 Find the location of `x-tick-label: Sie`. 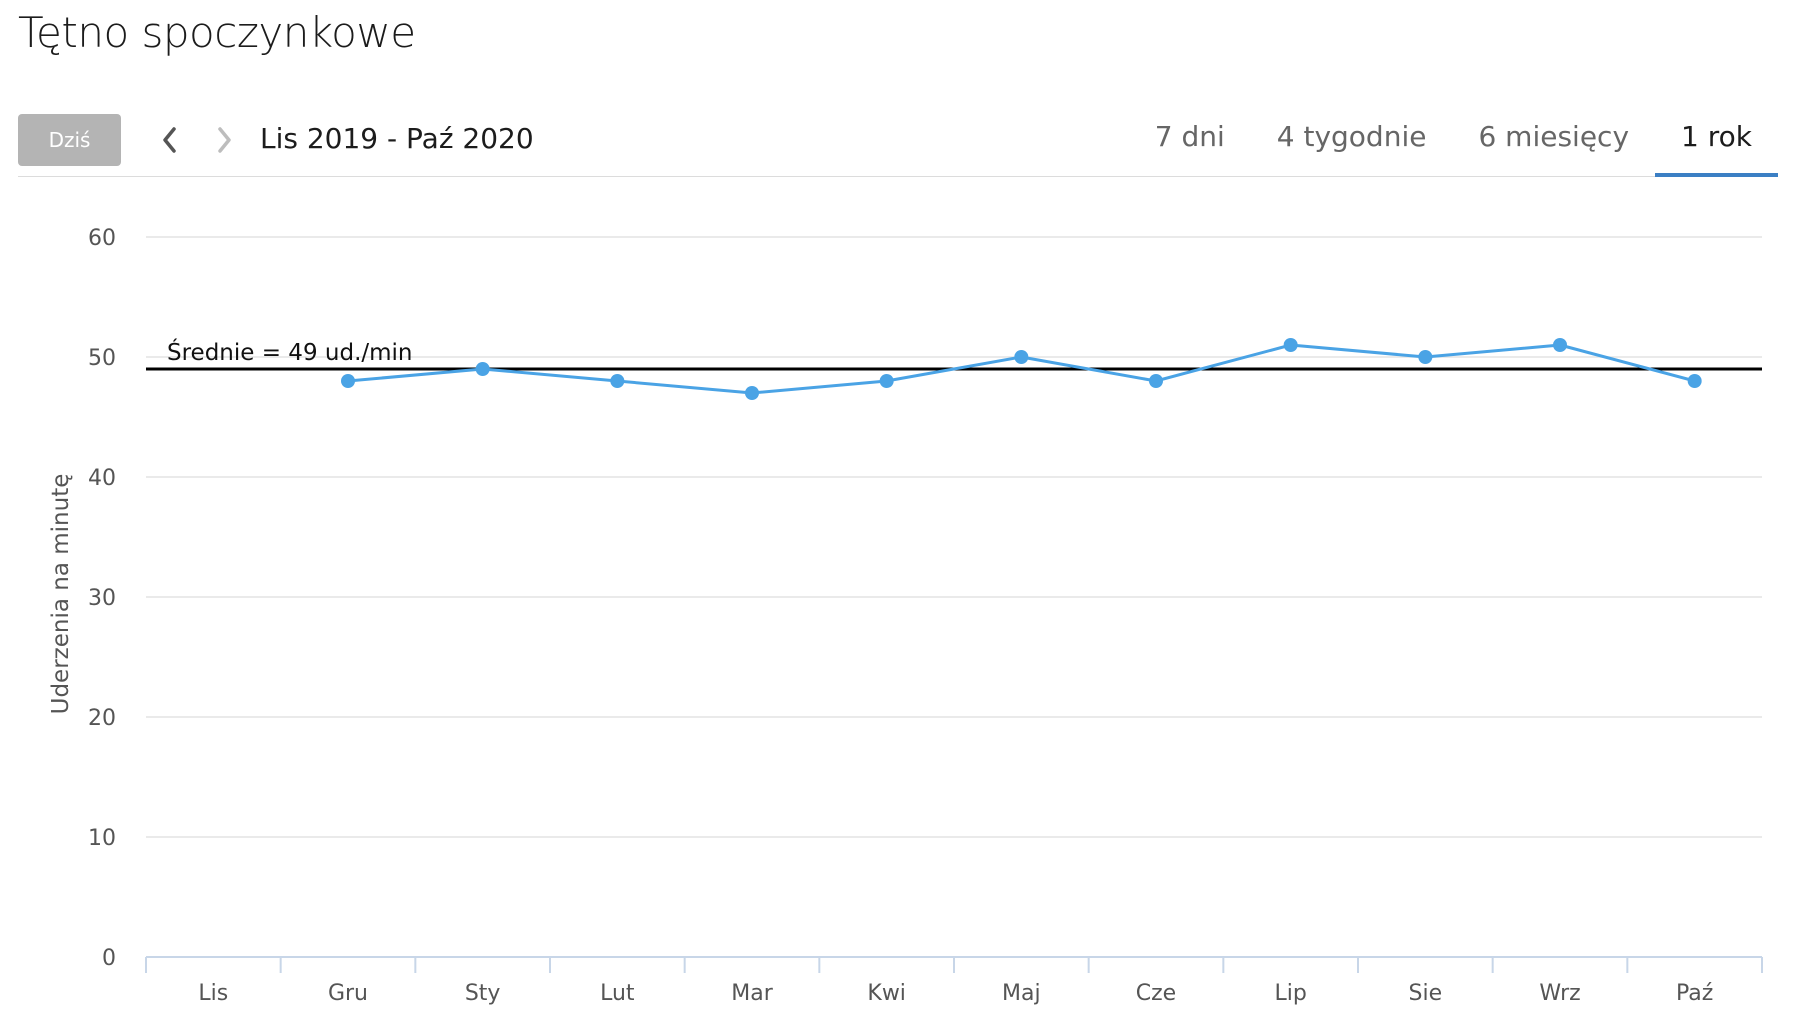

x-tick-label: Sie is located at coordinates (1426, 993).